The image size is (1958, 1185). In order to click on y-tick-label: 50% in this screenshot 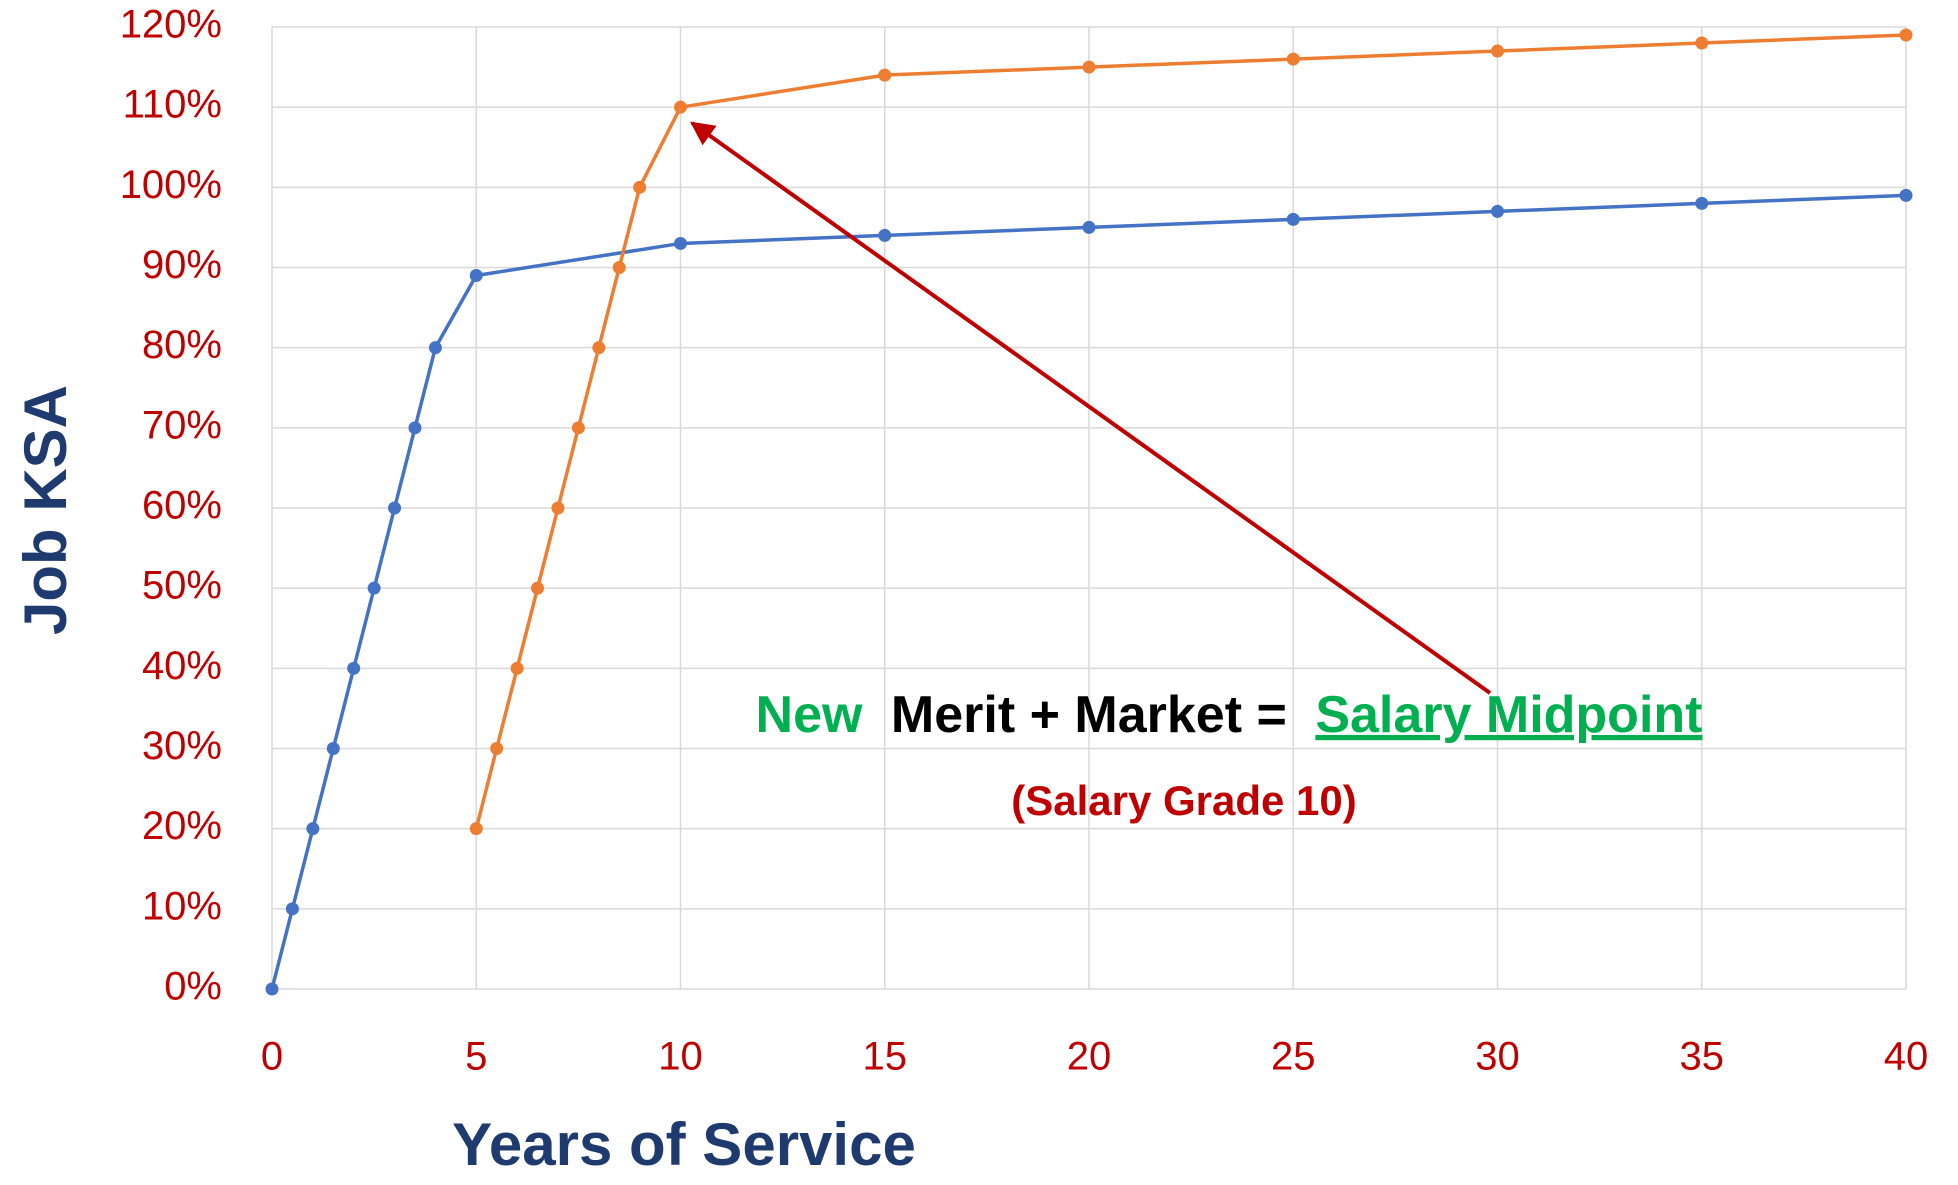, I will do `click(182, 586)`.